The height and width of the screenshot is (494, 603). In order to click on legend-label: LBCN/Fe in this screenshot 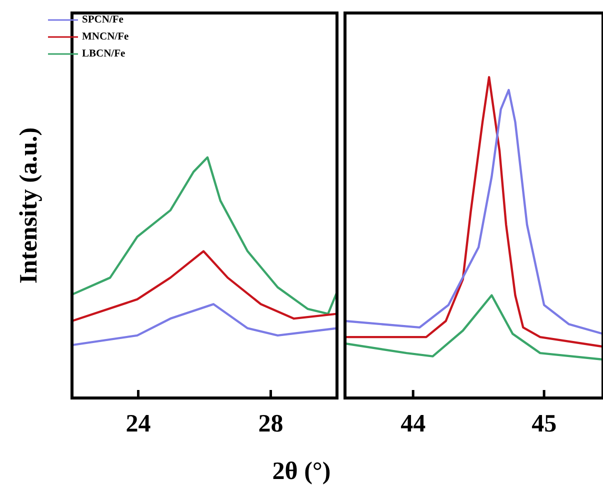, I will do `click(104, 54)`.